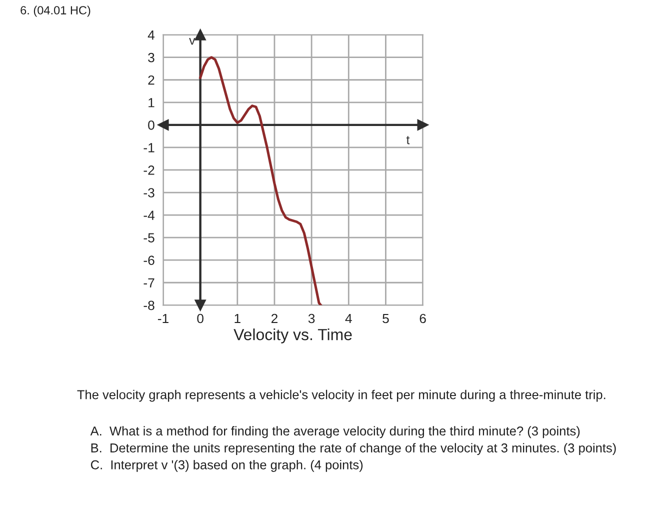  Describe the element at coordinates (149, 261) in the screenshot. I see `y-tick-label: -6` at that location.